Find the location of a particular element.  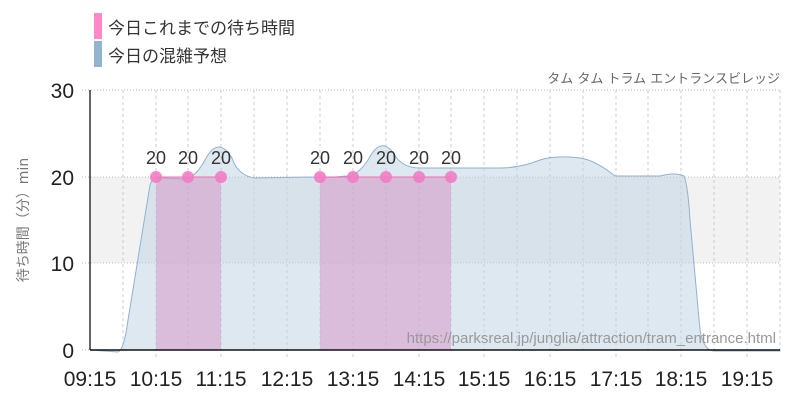

actual-points is located at coordinates (303, 177).